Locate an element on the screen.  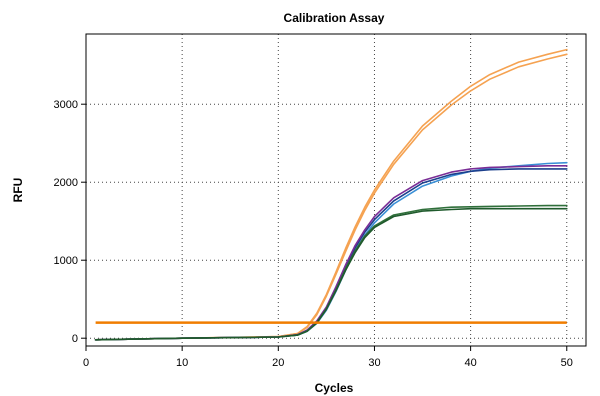
y-axis-label: RFU is located at coordinates (18, 190).